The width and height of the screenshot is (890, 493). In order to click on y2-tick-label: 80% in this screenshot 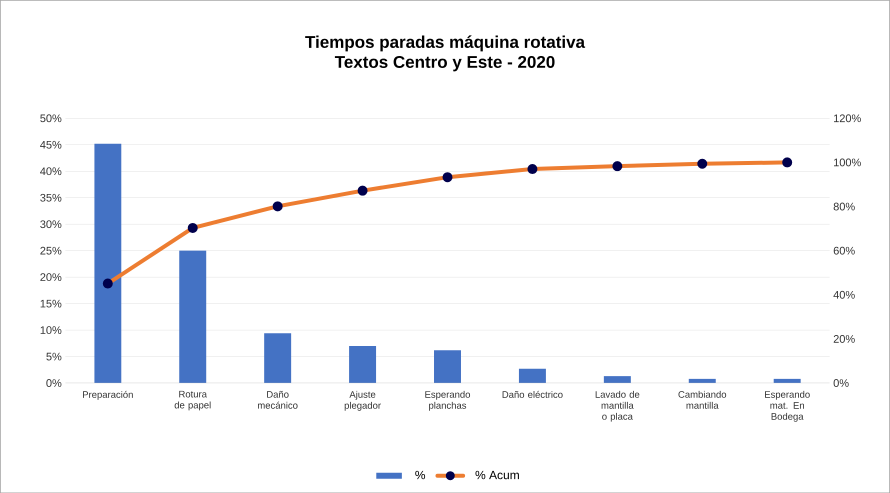, I will do `click(844, 206)`.